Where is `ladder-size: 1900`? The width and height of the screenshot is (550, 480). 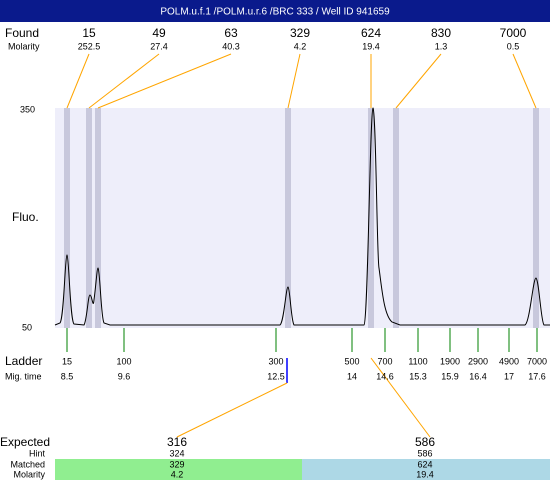 ladder-size: 1900 is located at coordinates (450, 361).